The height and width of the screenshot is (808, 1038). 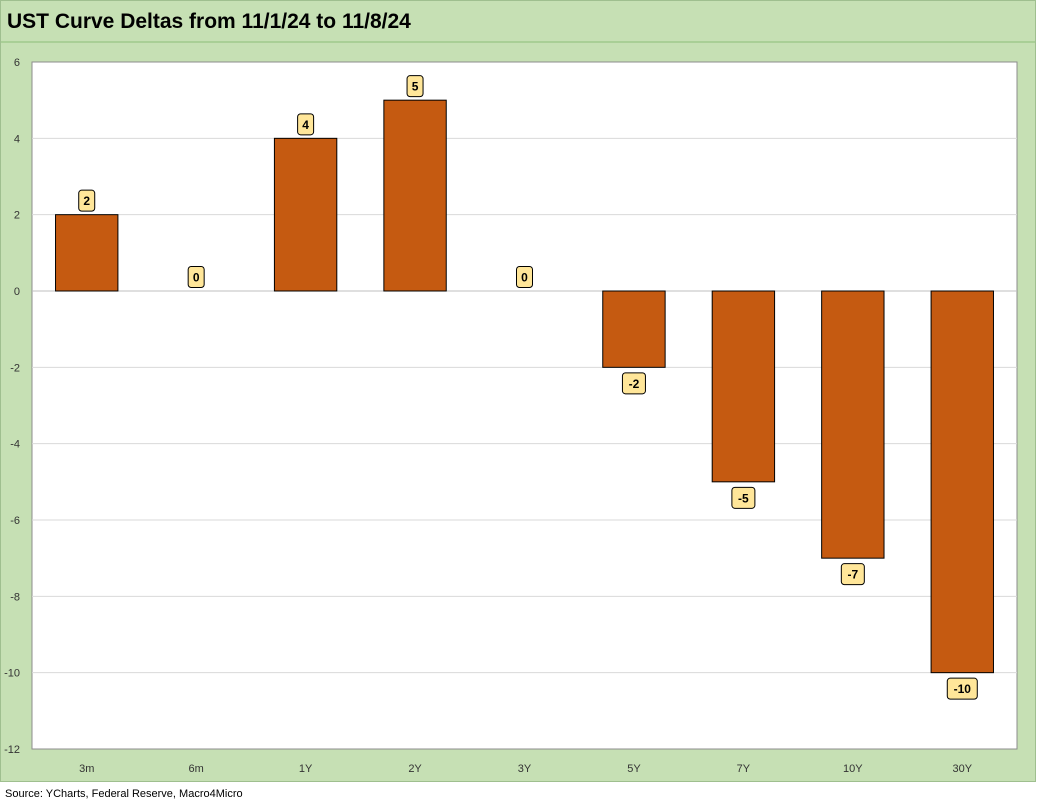 I want to click on data-label-30y: -10, so click(x=962, y=688).